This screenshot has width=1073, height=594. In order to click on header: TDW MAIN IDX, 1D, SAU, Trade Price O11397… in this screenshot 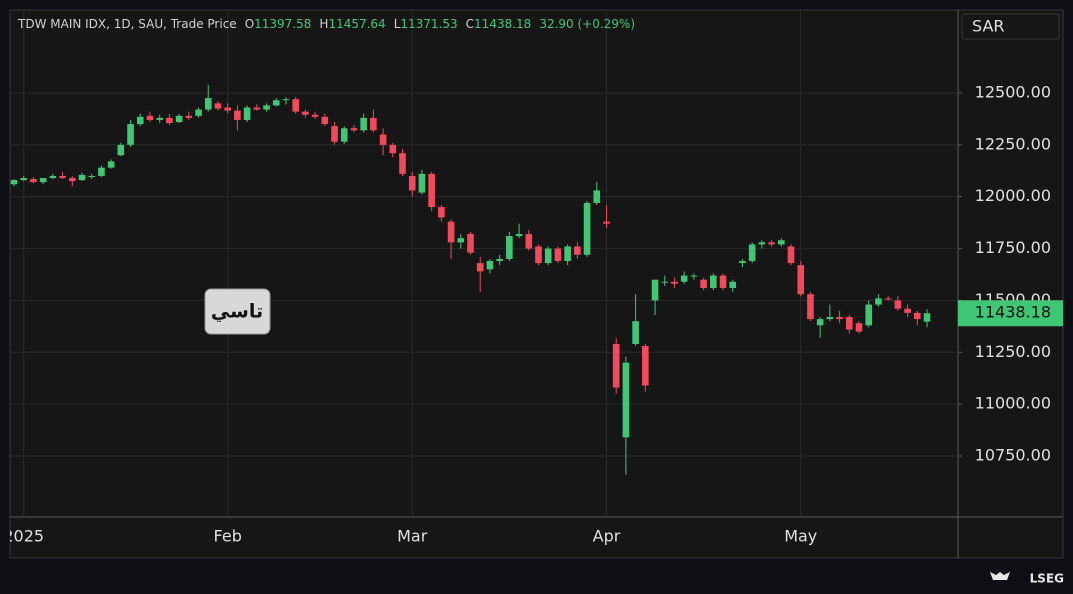, I will do `click(326, 24)`.